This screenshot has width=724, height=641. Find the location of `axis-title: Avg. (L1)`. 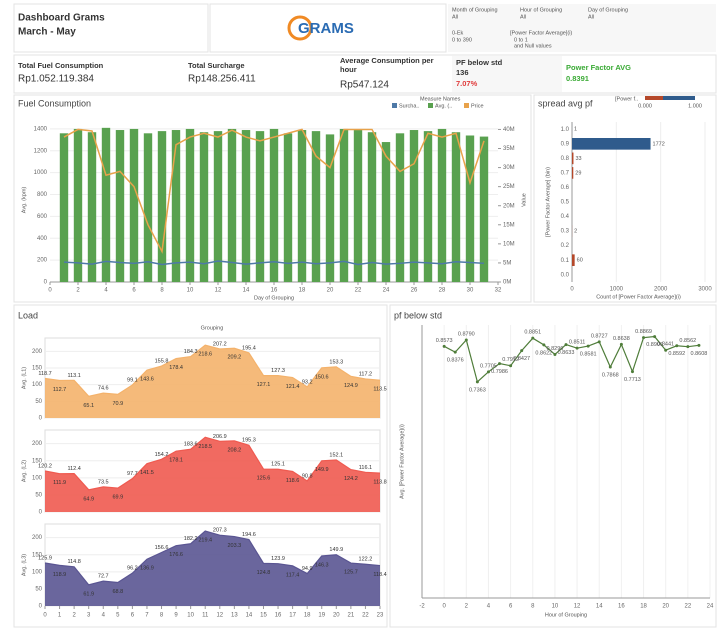

axis-title: Avg. (L1) is located at coordinates (24, 378).